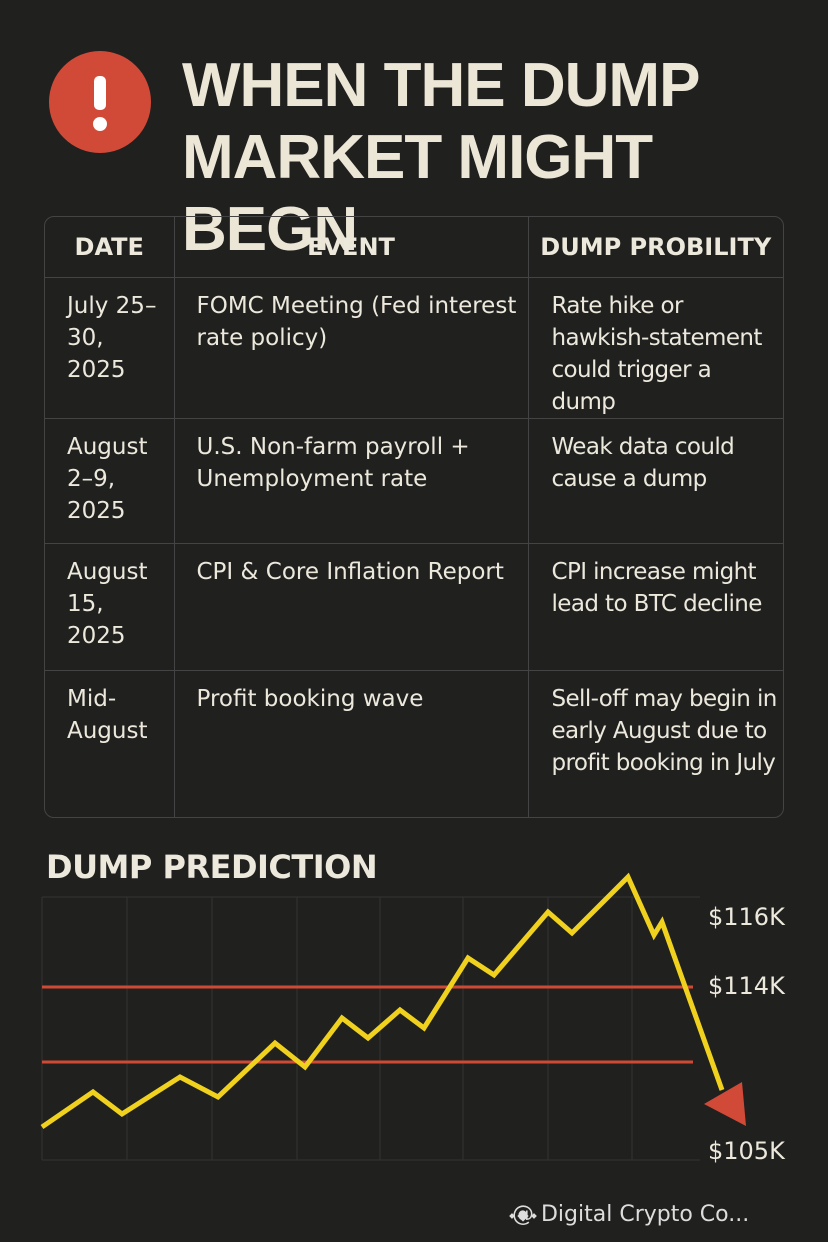 The image size is (828, 1242). What do you see at coordinates (100, 124) in the screenshot?
I see `alert-dot` at bounding box center [100, 124].